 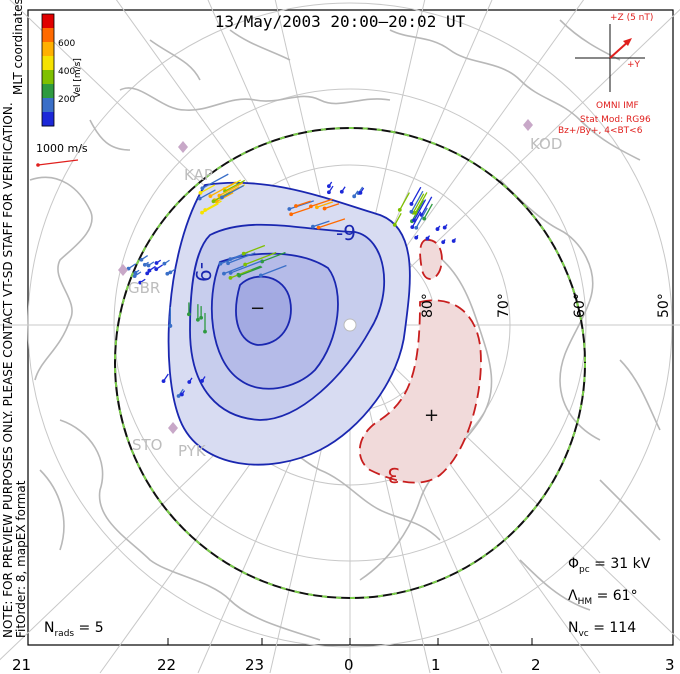 What do you see at coordinates (393, 475) in the screenshot?
I see `contour-label-positive: 3` at bounding box center [393, 475].